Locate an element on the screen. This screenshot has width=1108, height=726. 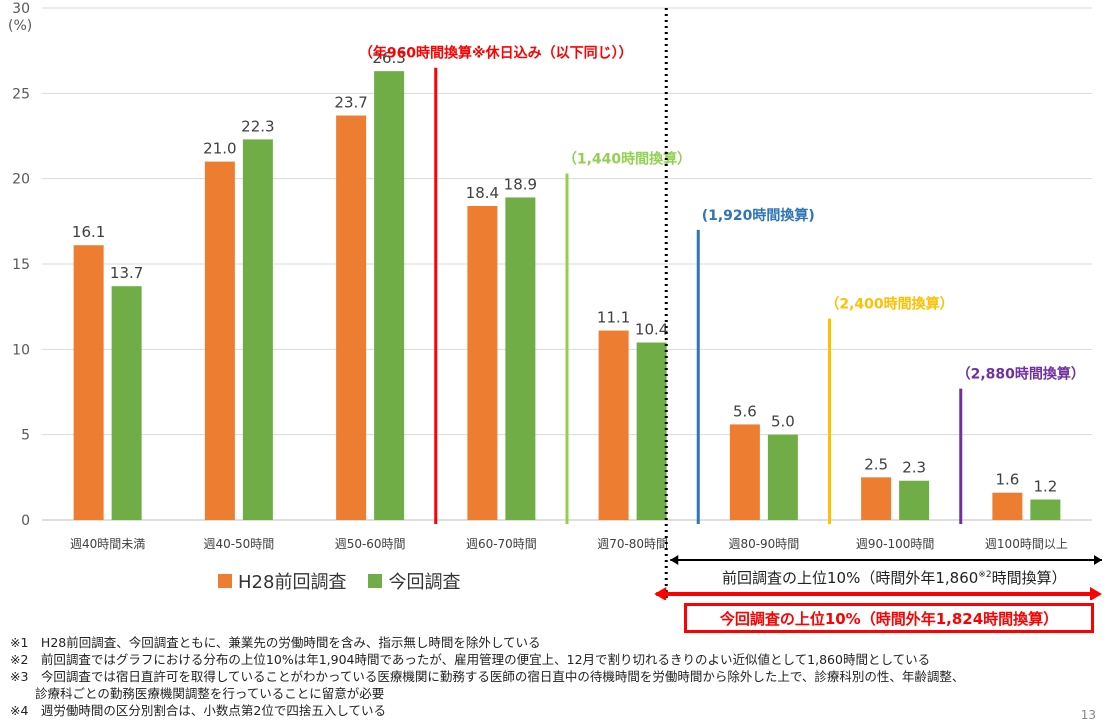
data-label: 13.7 is located at coordinates (126, 273).